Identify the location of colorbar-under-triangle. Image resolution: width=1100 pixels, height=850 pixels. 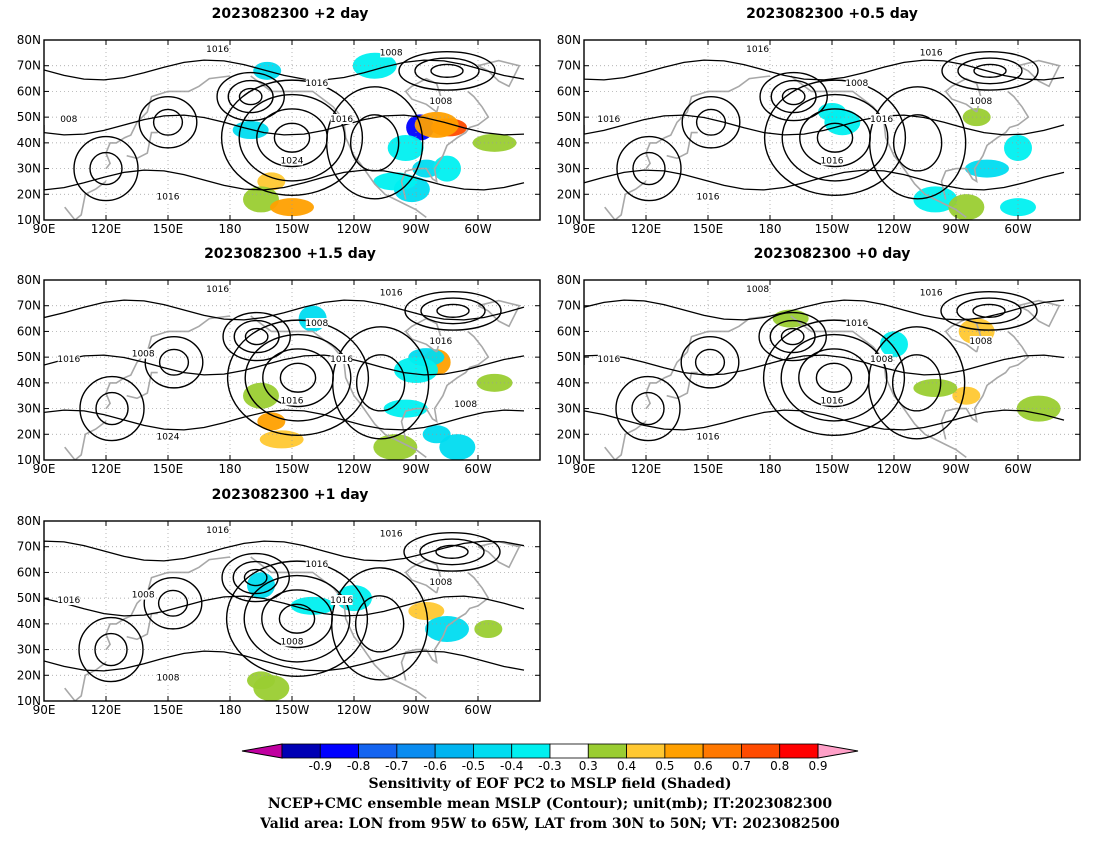
(262, 751).